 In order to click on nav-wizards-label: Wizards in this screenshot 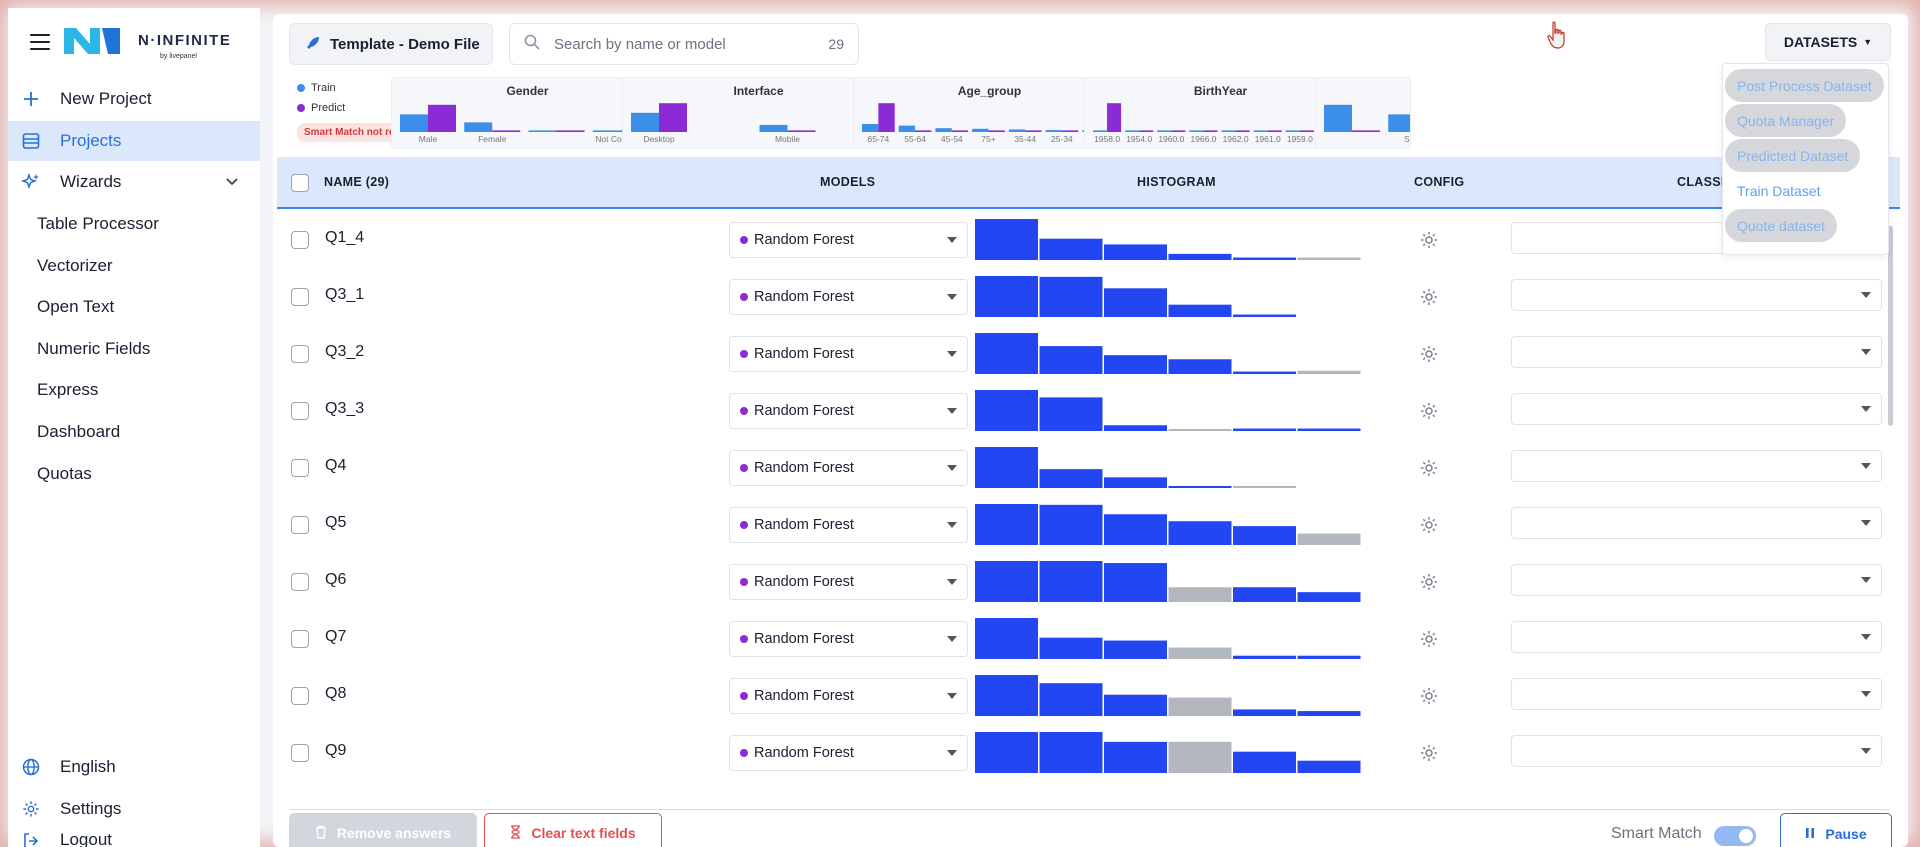, I will do `click(91, 181)`.